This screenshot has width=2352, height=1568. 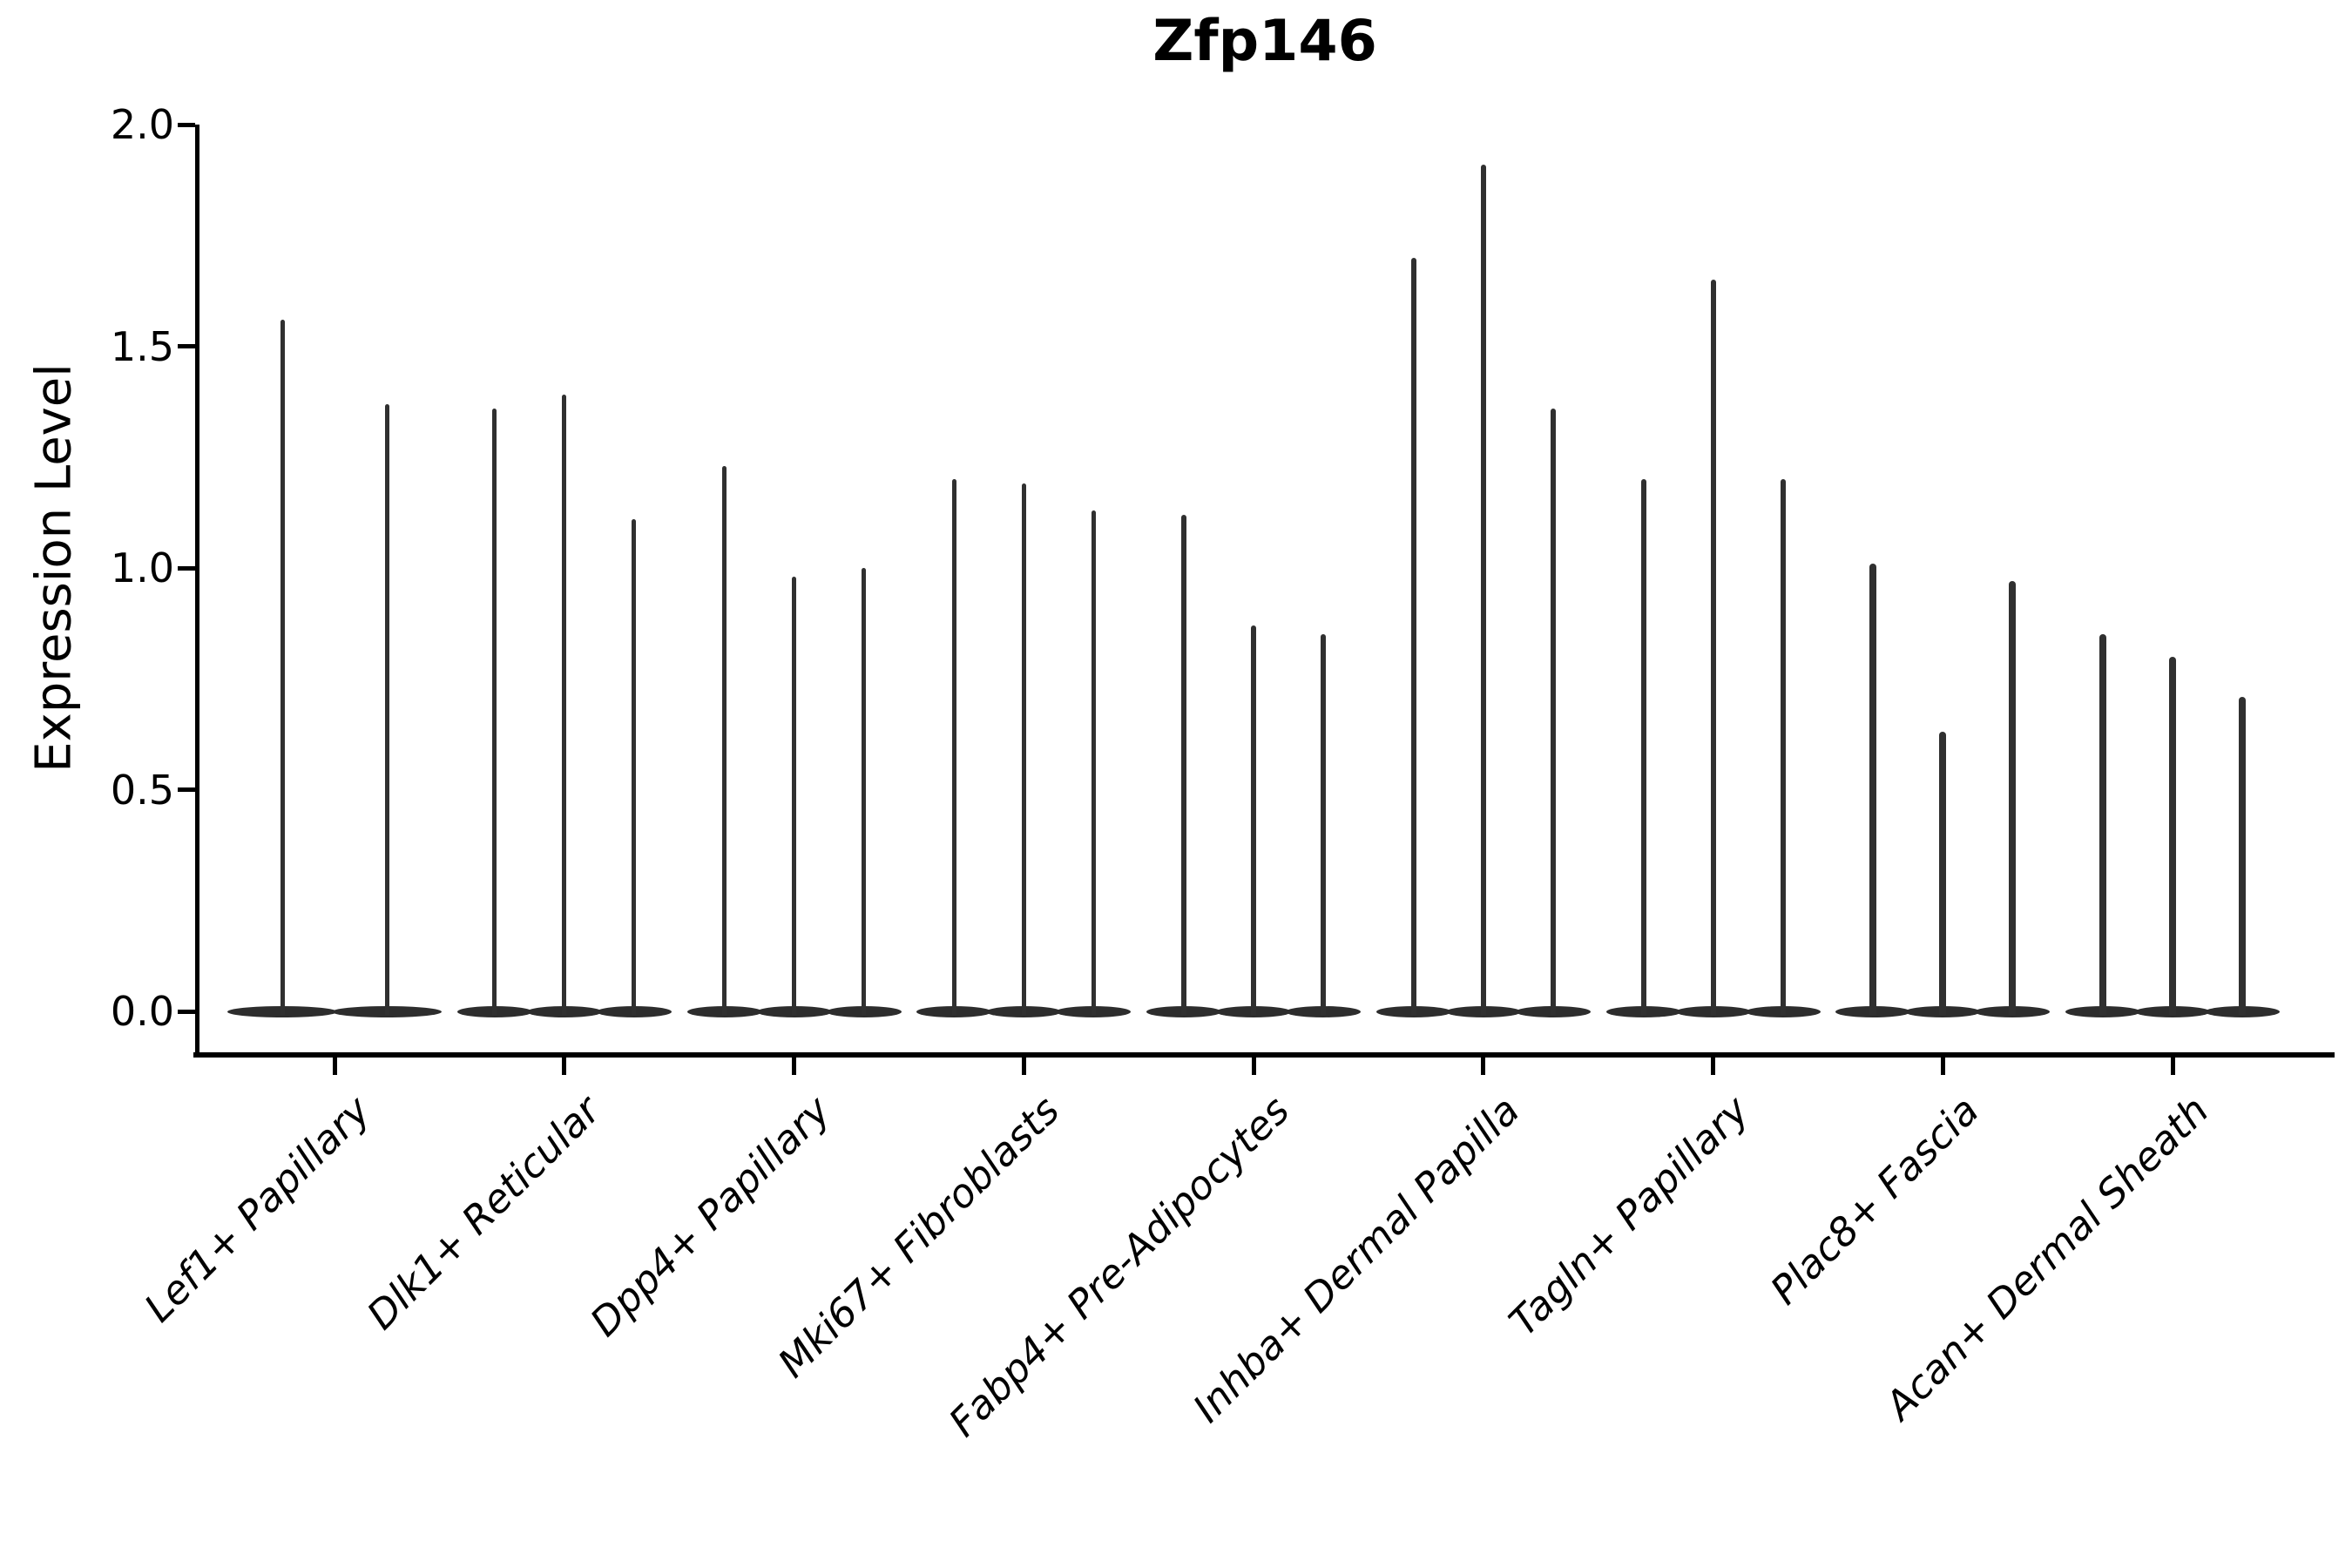 I want to click on y-tick-label: 1.5, so click(x=142, y=346).